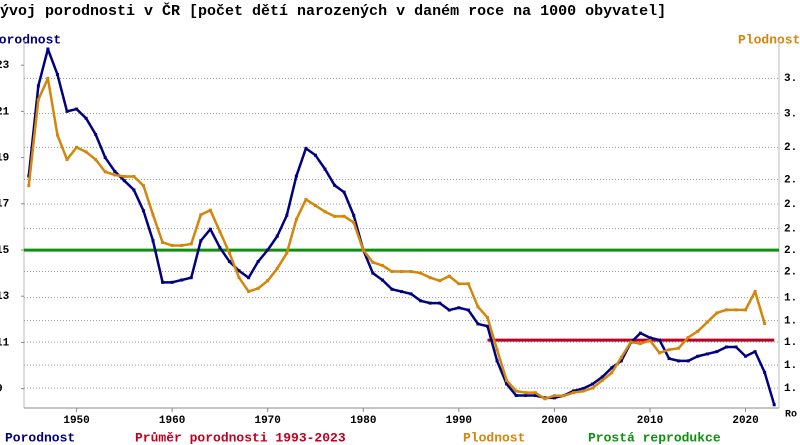 This screenshot has height=445, width=800. What do you see at coordinates (5, 251) in the screenshot?
I see `y-tick-label: 15` at bounding box center [5, 251].